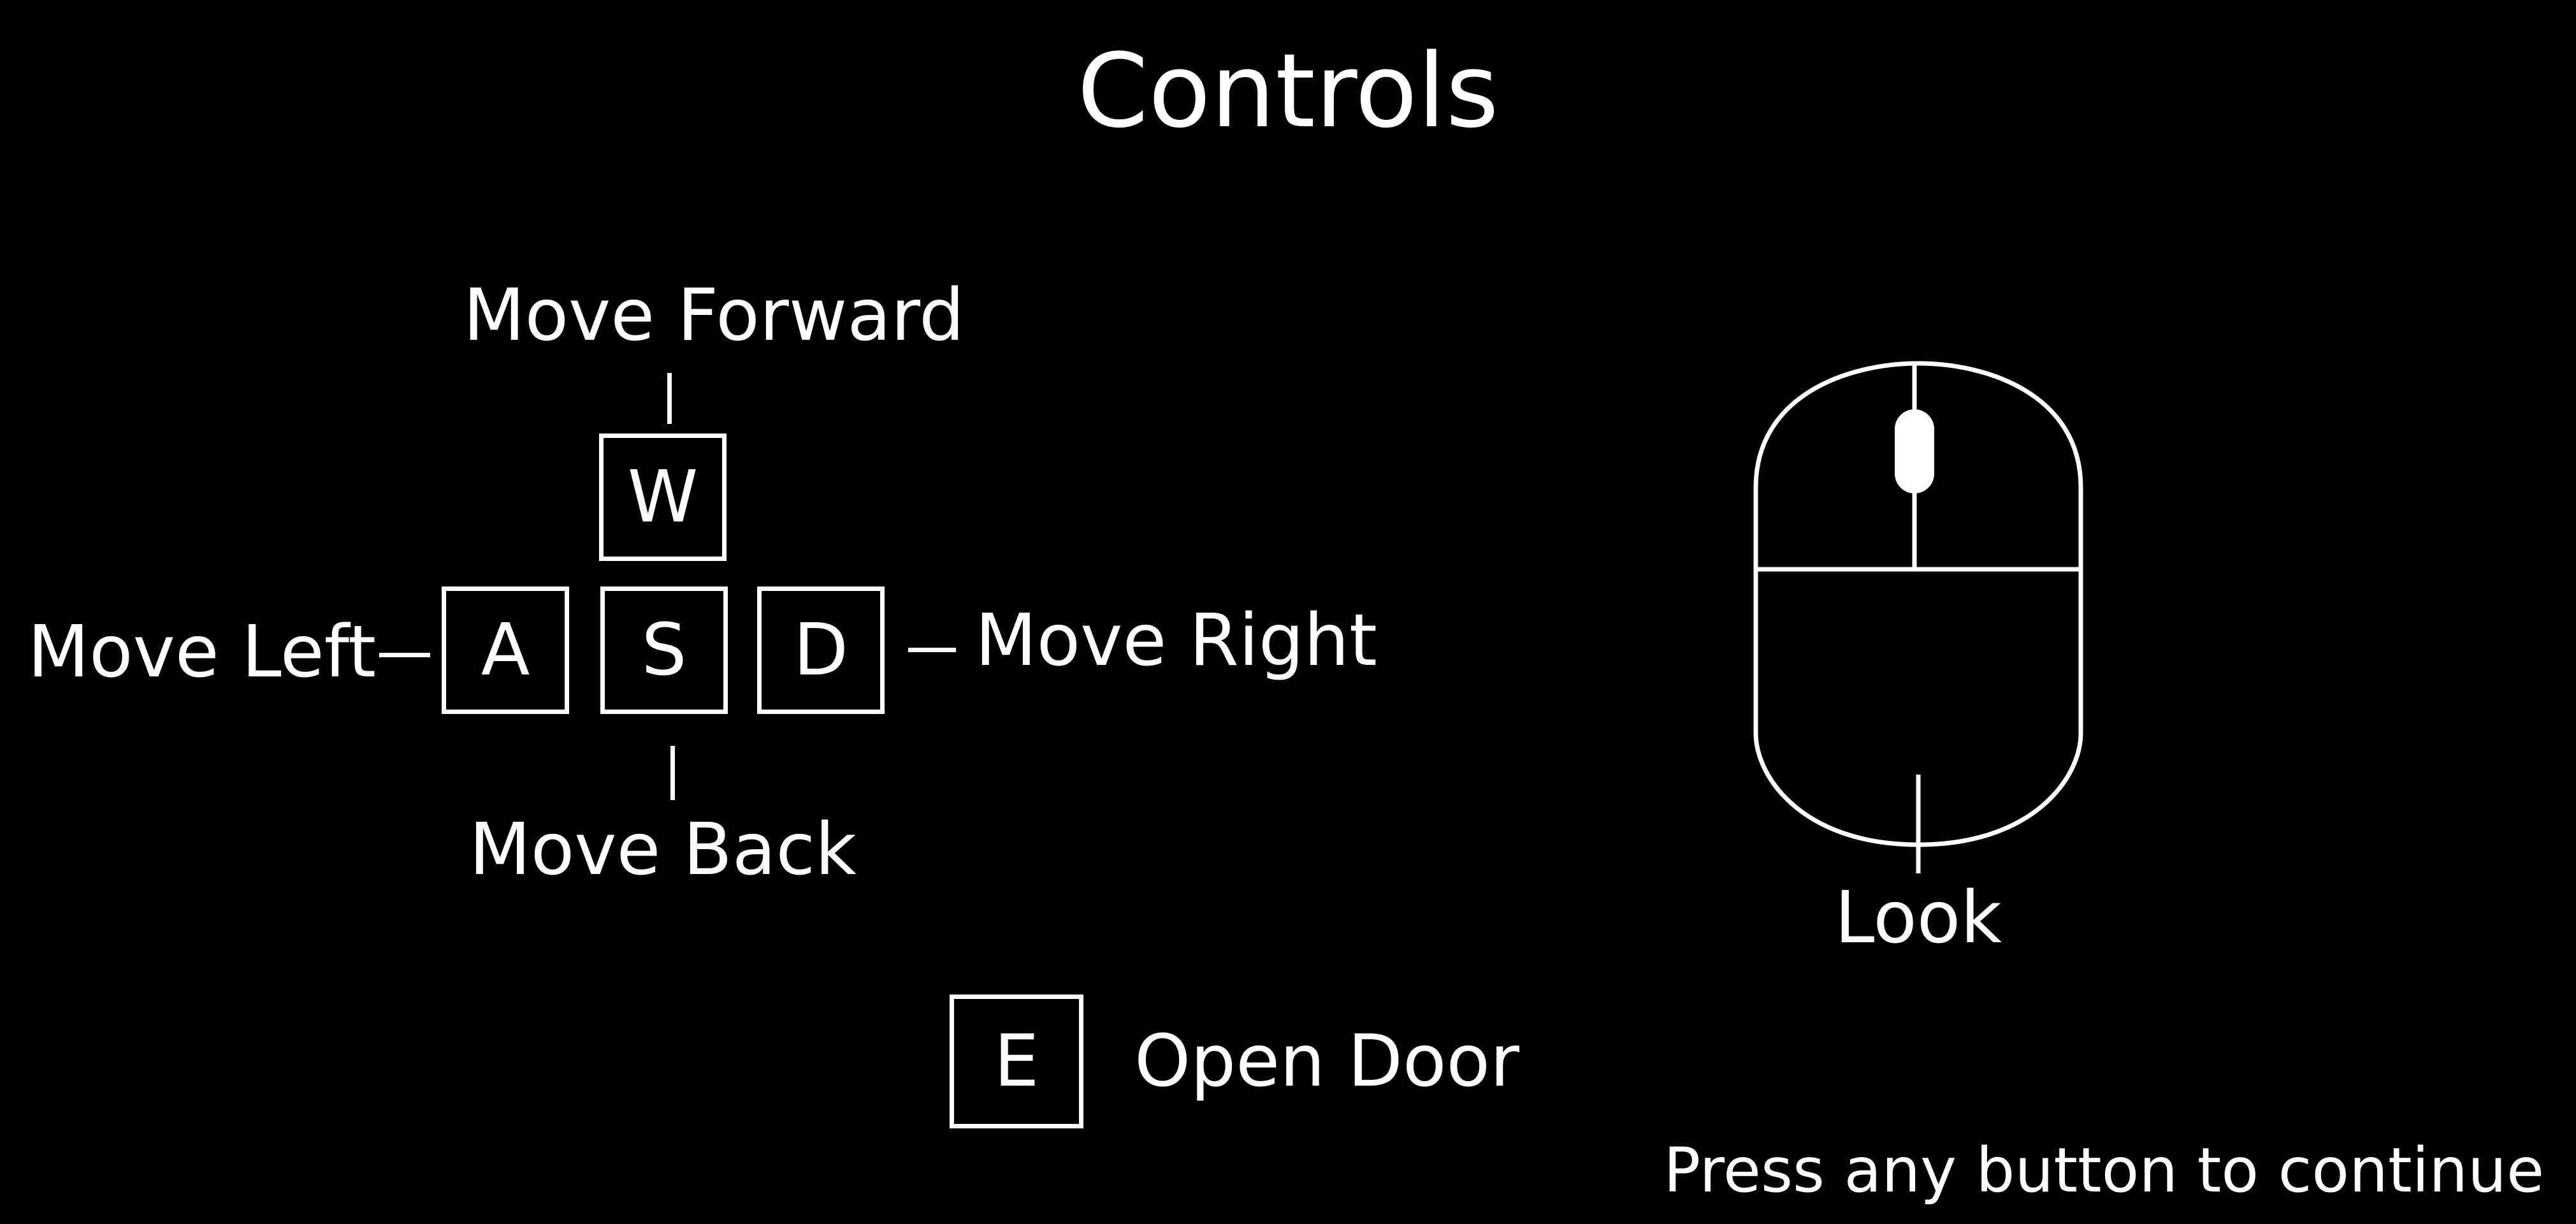 The image size is (2576, 1224). What do you see at coordinates (505, 650) in the screenshot?
I see `a-key: A` at bounding box center [505, 650].